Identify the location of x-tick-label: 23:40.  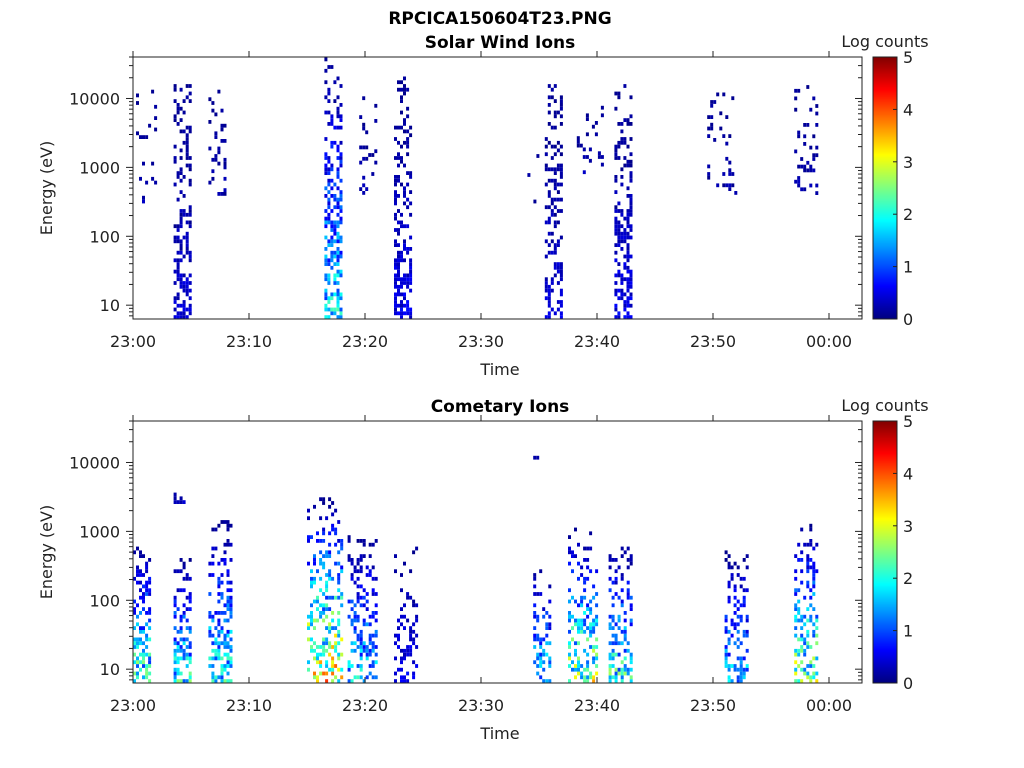
(597, 341).